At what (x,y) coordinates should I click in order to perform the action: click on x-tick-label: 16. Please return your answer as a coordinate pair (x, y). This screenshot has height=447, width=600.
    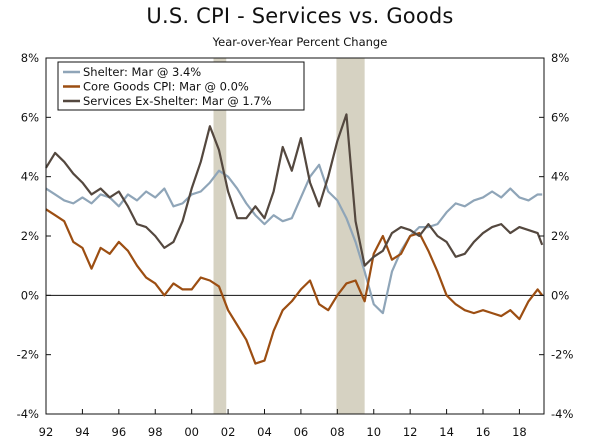
    Looking at the image, I should click on (483, 432).